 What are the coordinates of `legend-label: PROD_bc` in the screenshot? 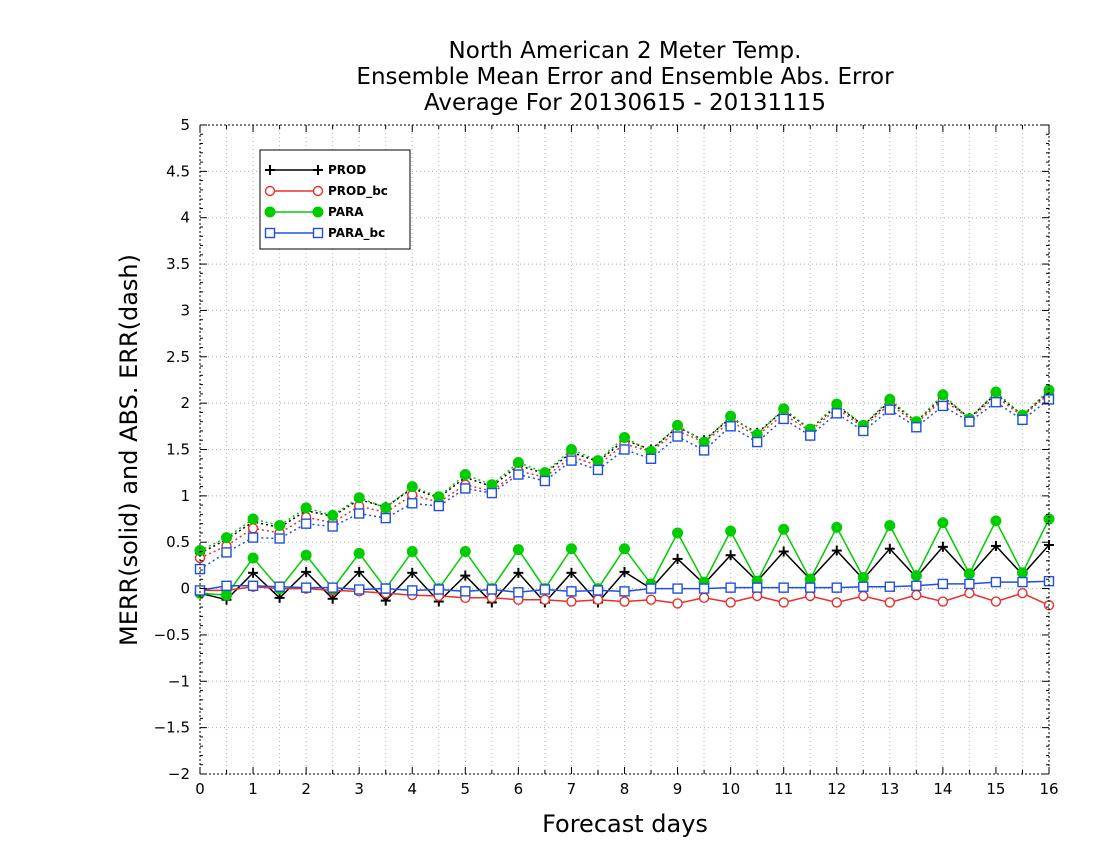 It's located at (358, 191).